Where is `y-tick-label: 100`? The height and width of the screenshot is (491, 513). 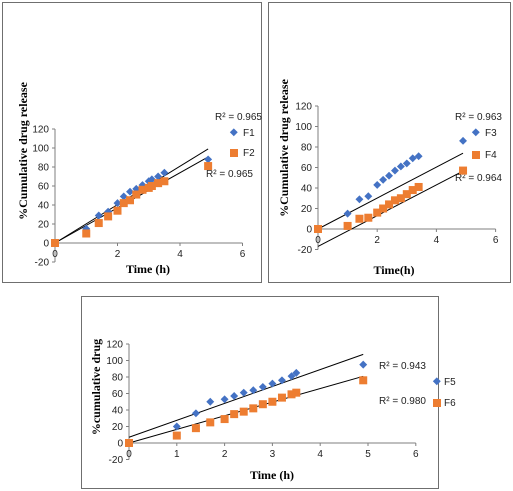 y-tick-label: 100 is located at coordinates (114, 361).